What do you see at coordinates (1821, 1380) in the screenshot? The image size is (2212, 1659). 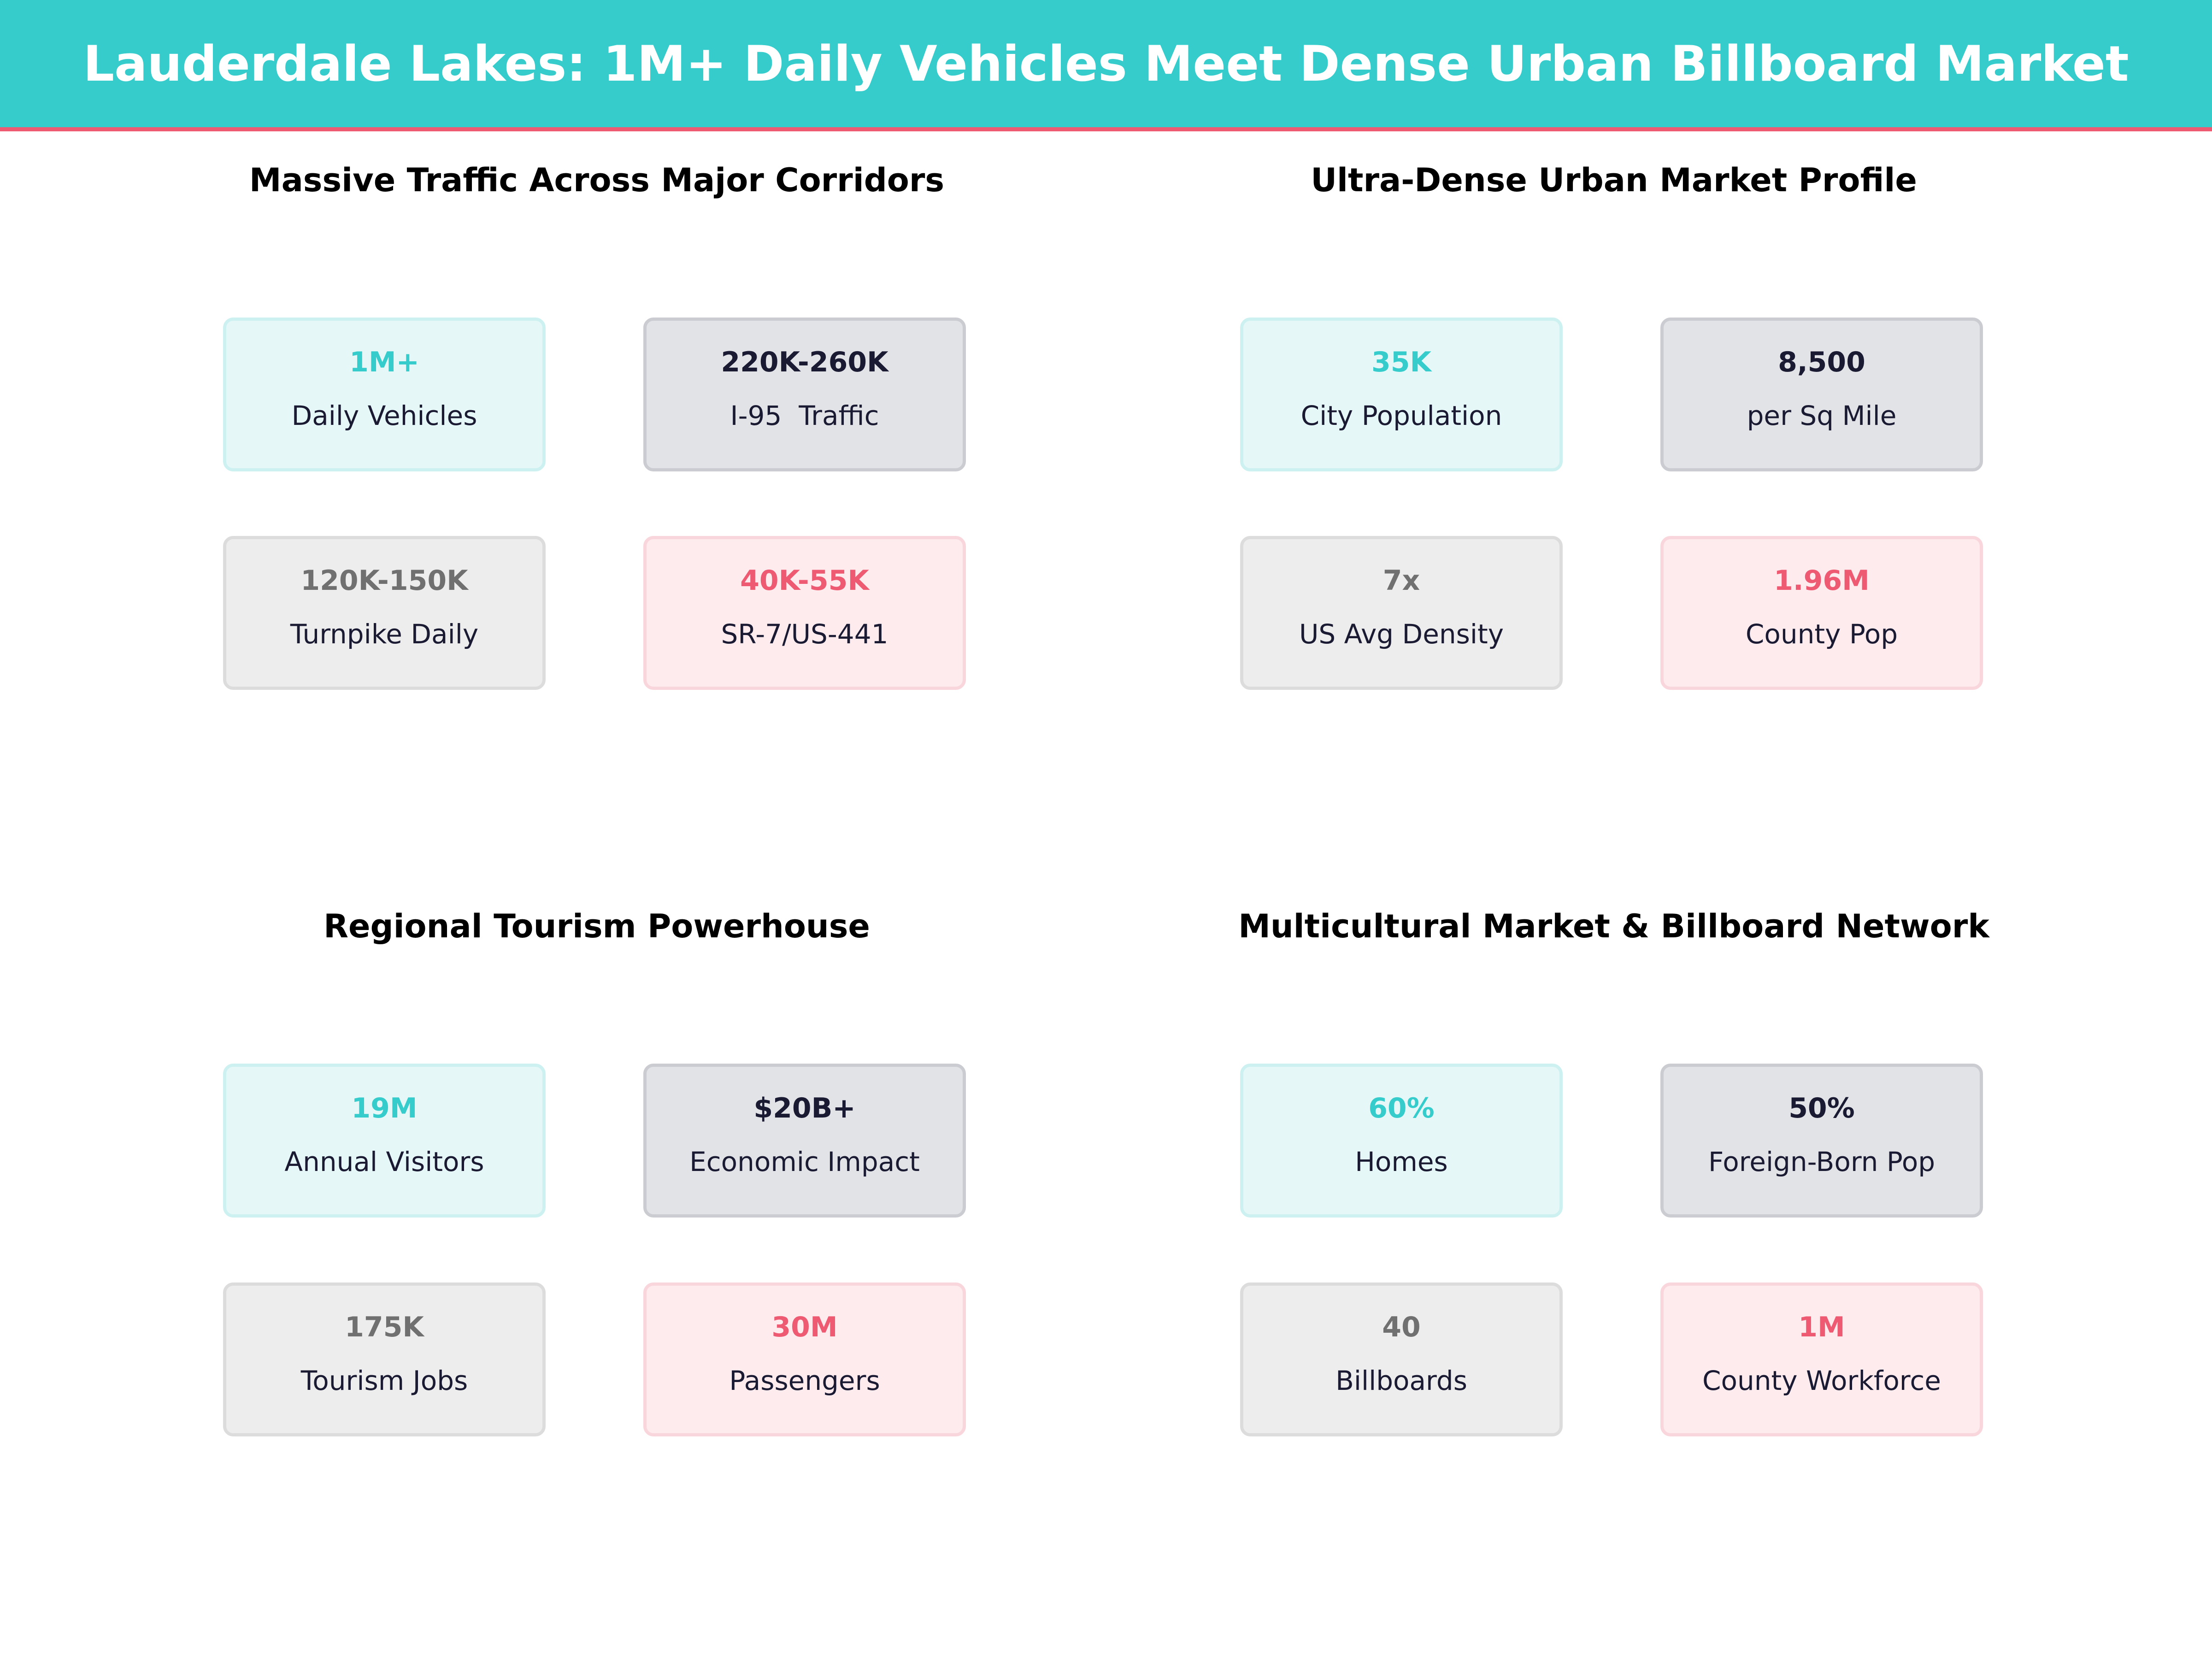 I see `stat-label: County Workforce` at bounding box center [1821, 1380].